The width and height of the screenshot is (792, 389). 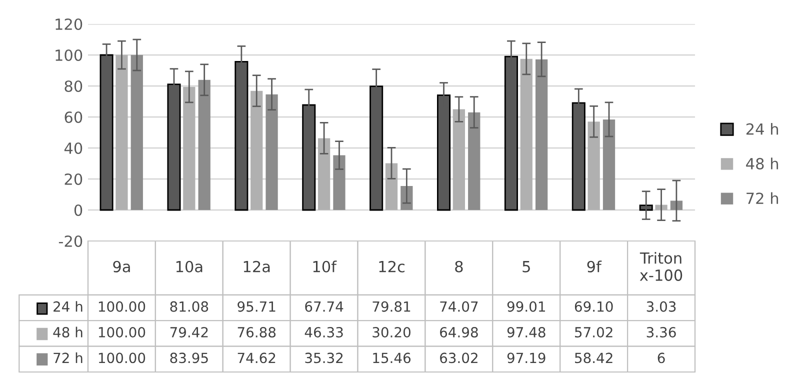 I want to click on y-tick-label: -20, so click(x=70, y=241).